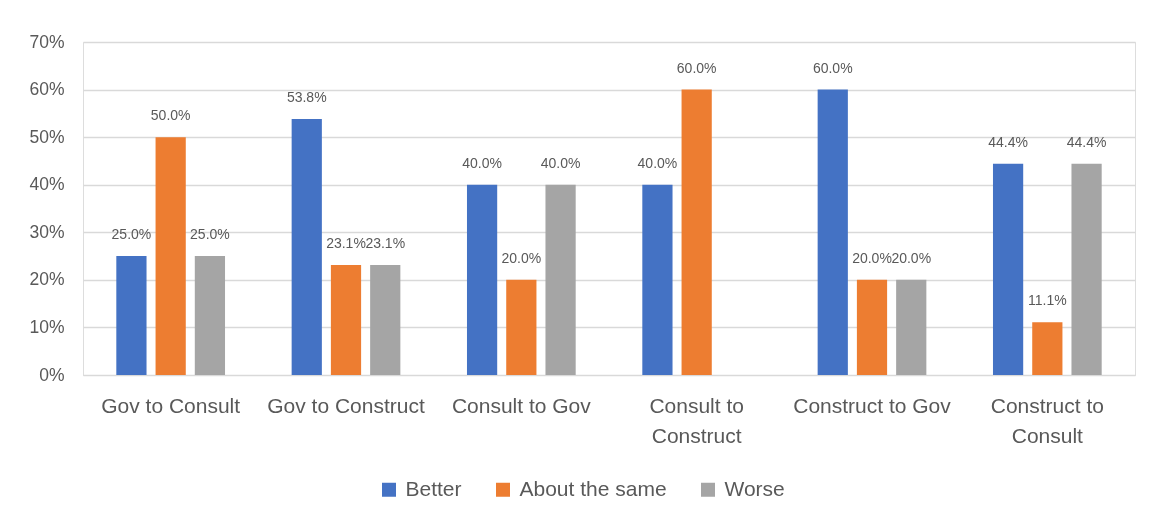  What do you see at coordinates (170, 115) in the screenshot?
I see `data-label: 50.0%` at bounding box center [170, 115].